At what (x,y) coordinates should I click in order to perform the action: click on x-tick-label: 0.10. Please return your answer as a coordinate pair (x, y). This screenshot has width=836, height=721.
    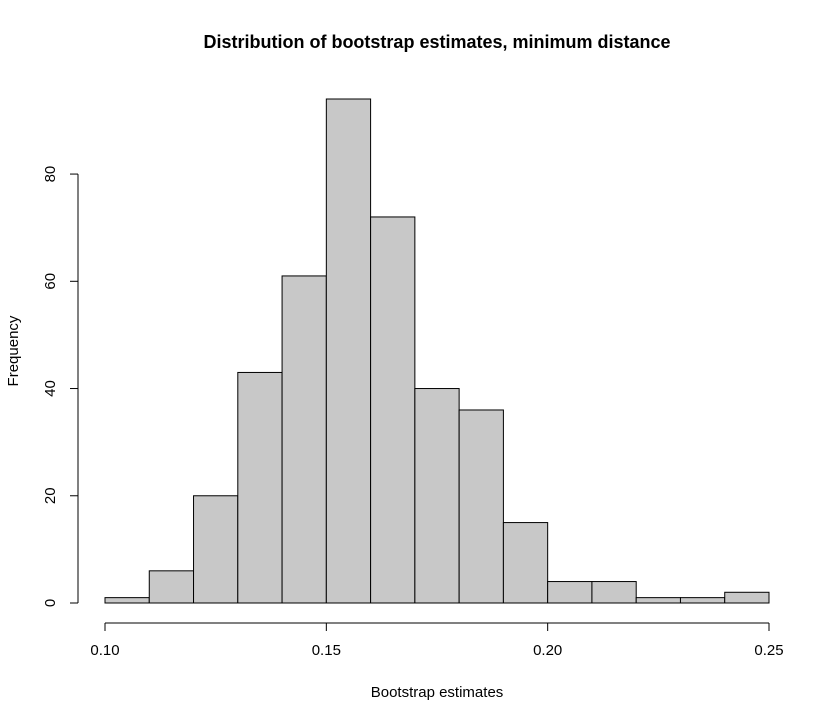
    Looking at the image, I should click on (104, 650).